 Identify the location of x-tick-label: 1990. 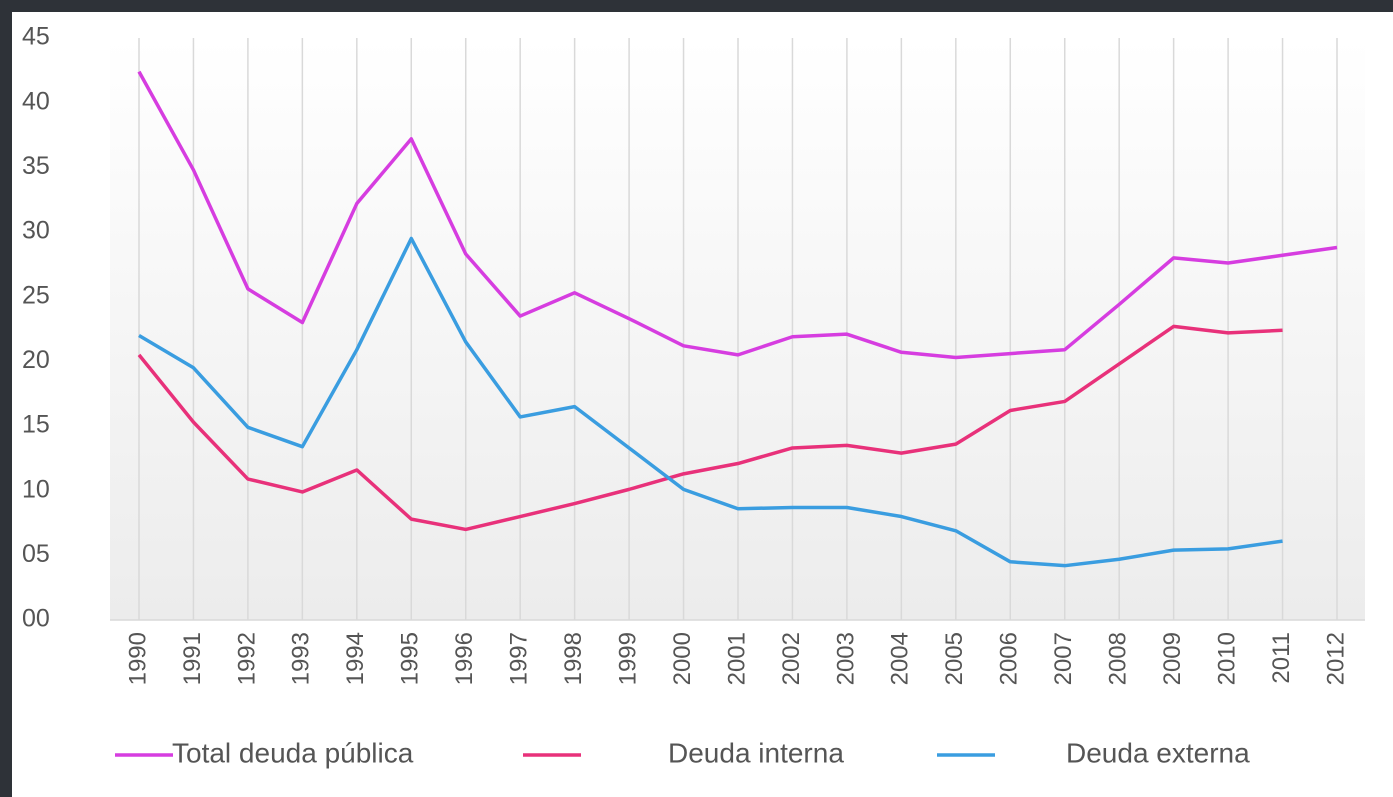
(137, 658).